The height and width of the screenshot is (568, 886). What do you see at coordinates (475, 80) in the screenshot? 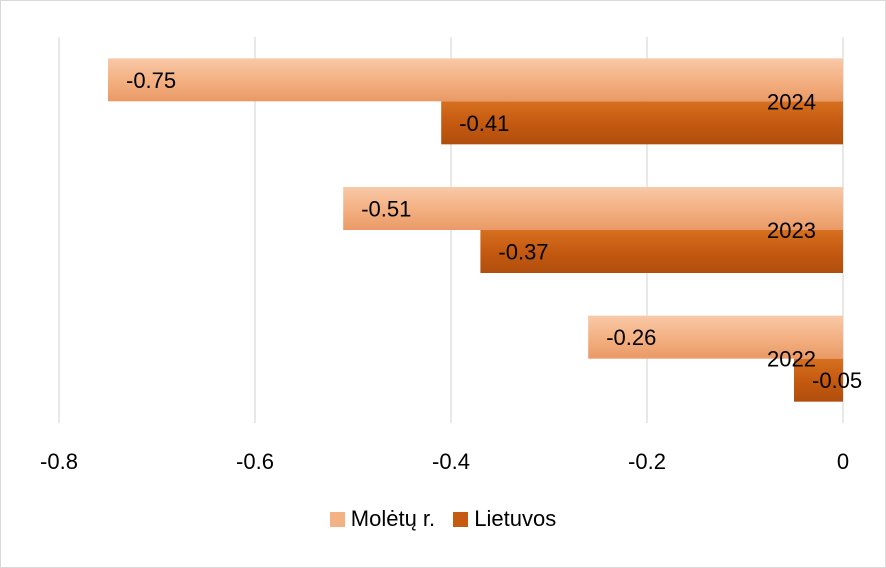
I see `bar-moletu-2024` at bounding box center [475, 80].